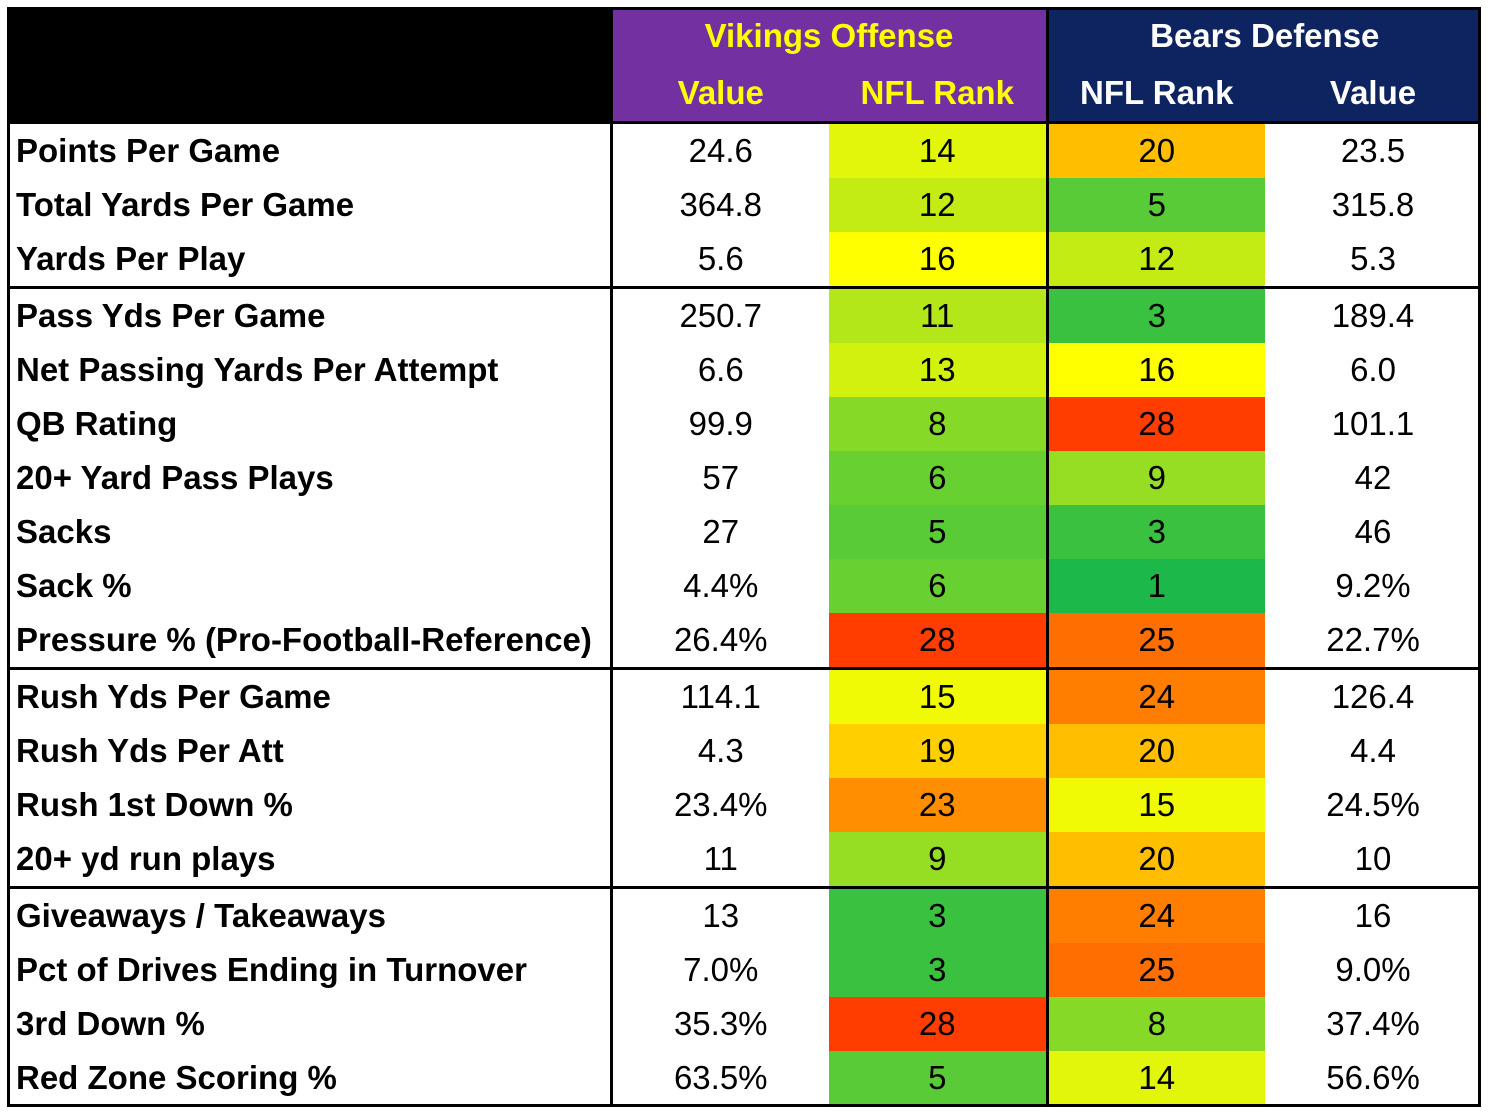 The width and height of the screenshot is (1490, 1116). What do you see at coordinates (310, 314) in the screenshot?
I see `stat-label: Pass Yds Per Game` at bounding box center [310, 314].